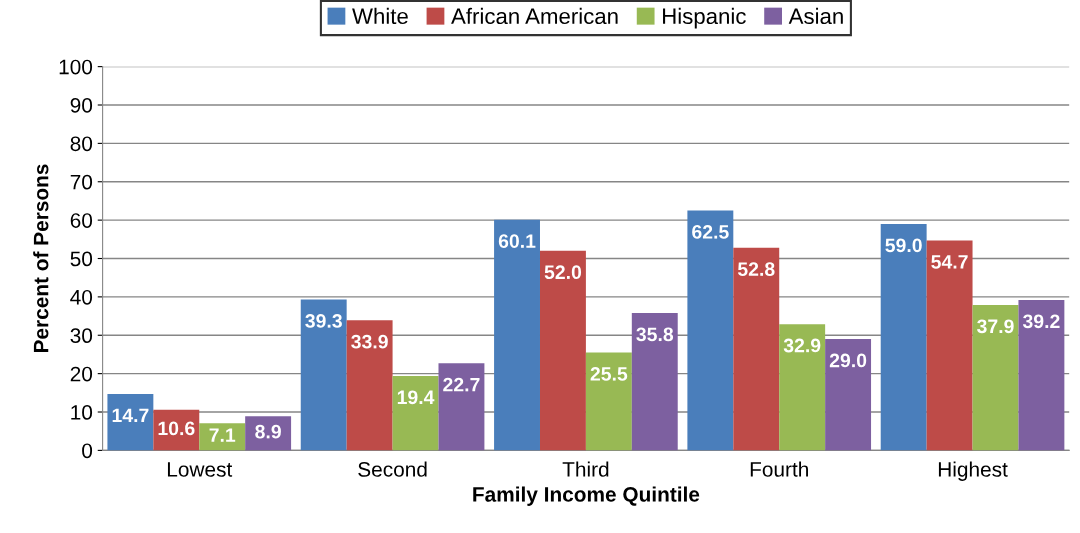 This screenshot has height=533, width=1080. I want to click on x-axis-title: Family Income Quintile, so click(586, 496).